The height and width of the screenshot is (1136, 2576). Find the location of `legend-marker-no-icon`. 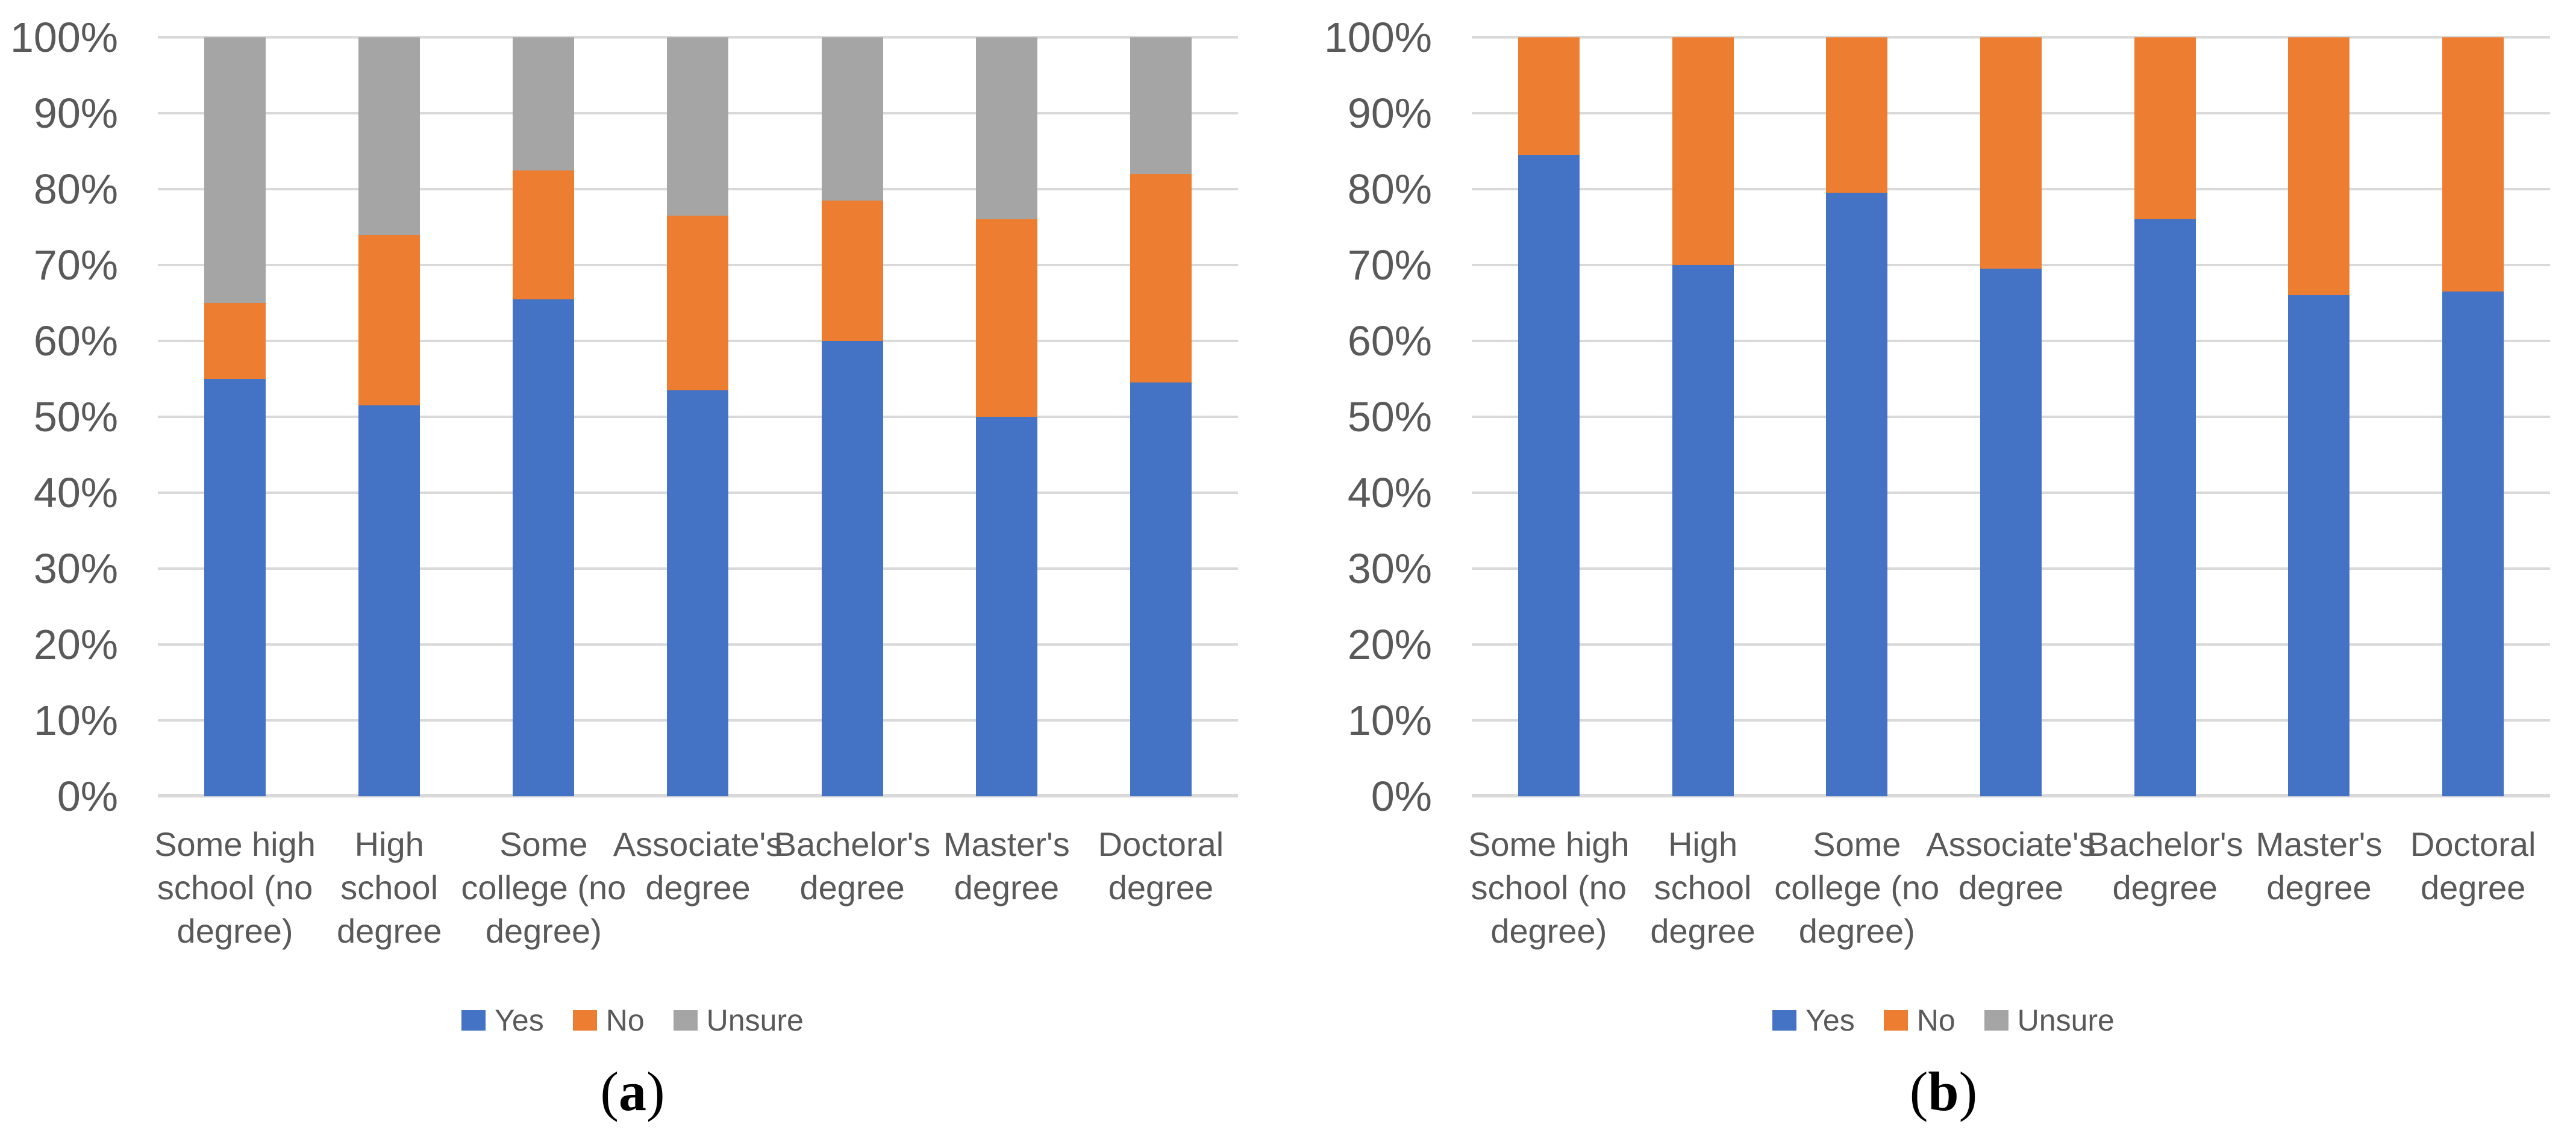

legend-marker-no-icon is located at coordinates (585, 1020).